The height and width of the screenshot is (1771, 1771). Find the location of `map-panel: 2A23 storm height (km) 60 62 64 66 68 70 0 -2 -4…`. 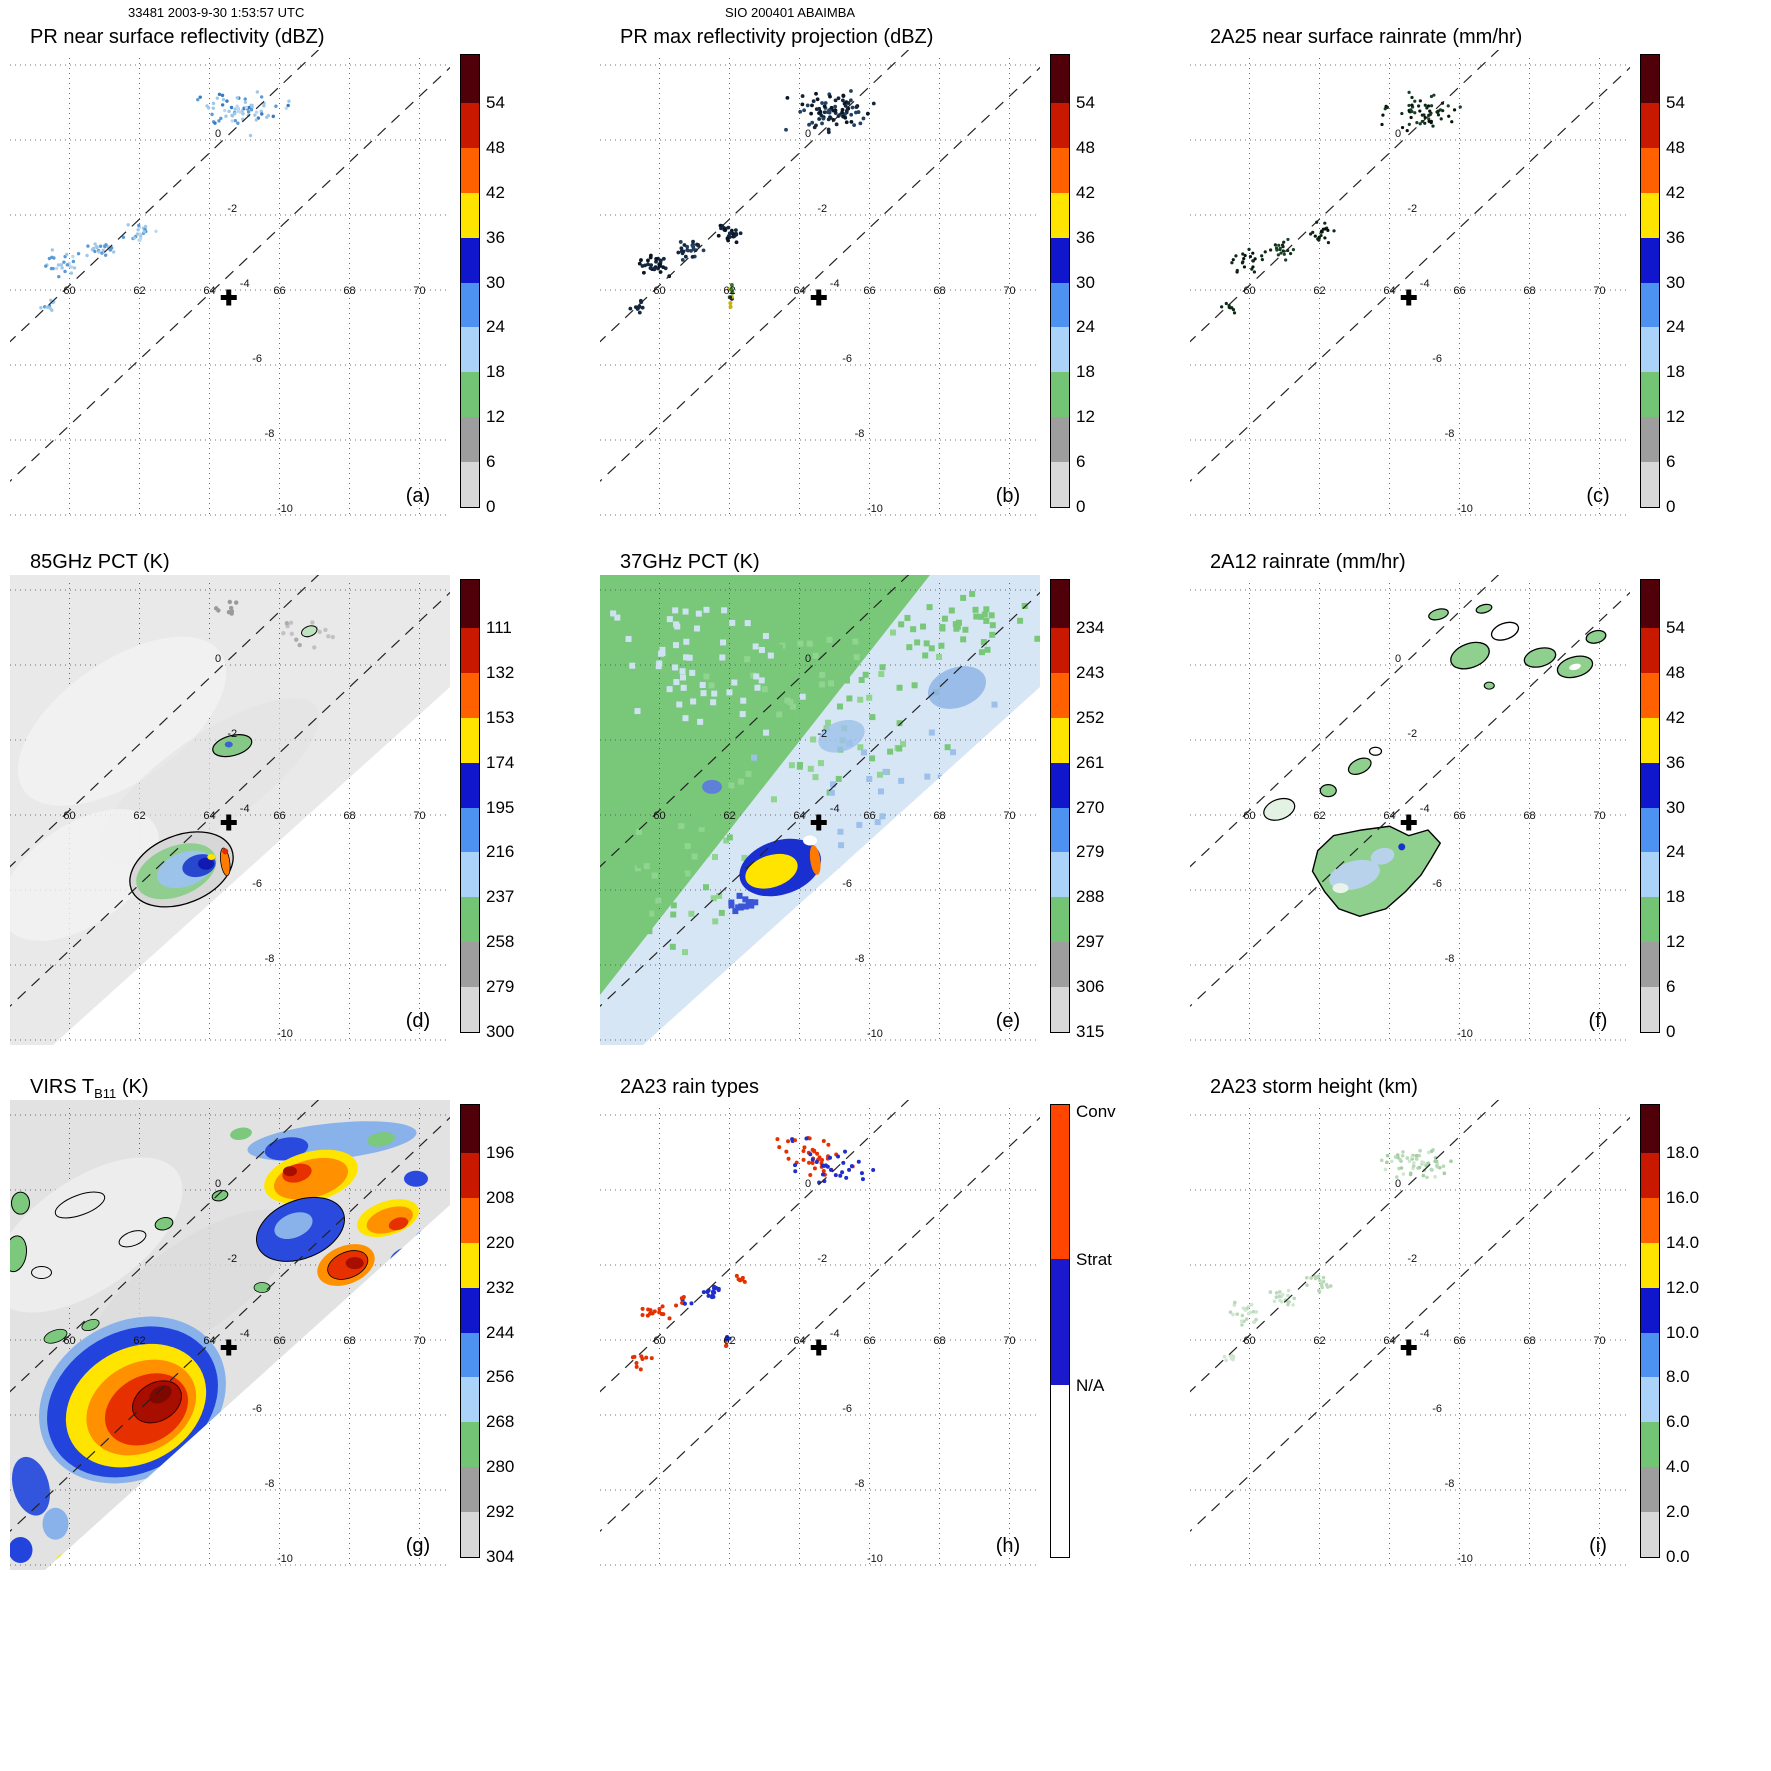

map-panel: 2A23 storm height (km) 60 62 64 66 68 70 0 -2 -4… is located at coordinates (1475, 1336).